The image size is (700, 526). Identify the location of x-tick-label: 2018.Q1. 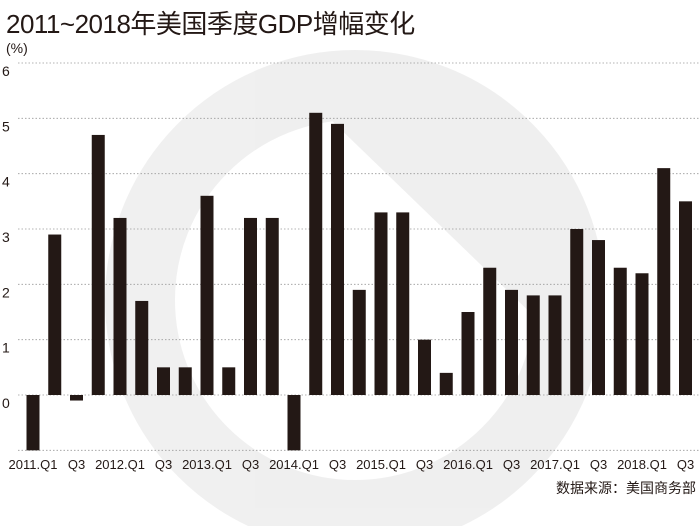
(642, 464).